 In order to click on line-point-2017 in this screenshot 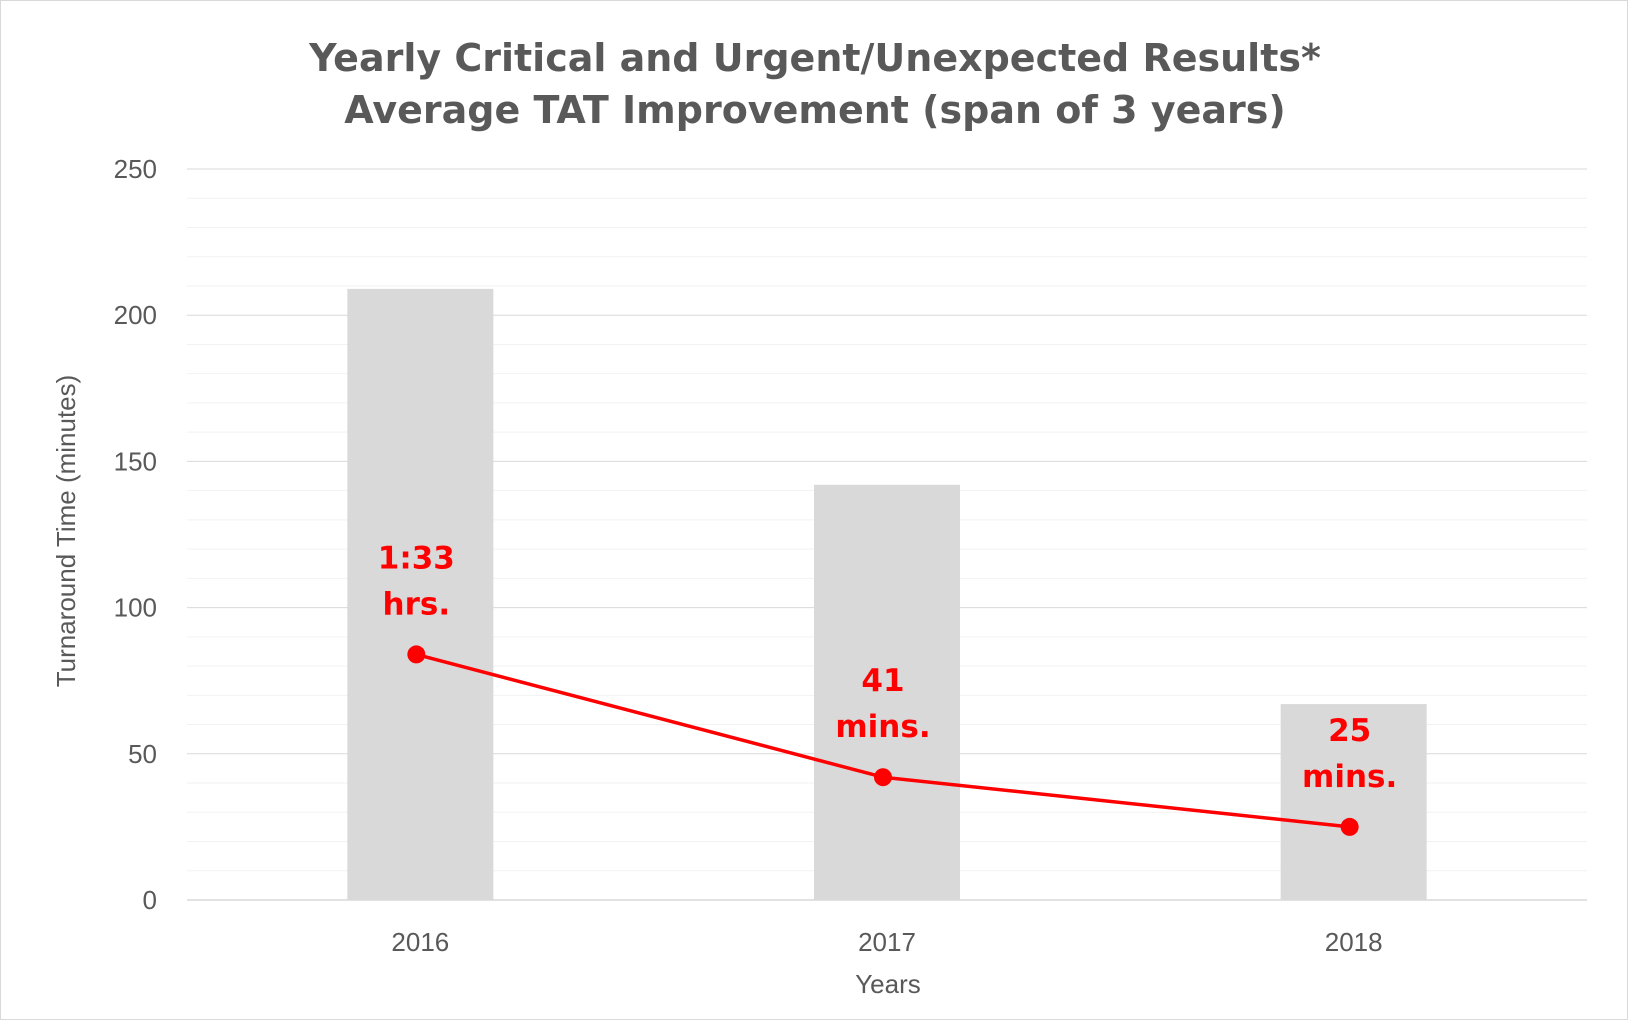, I will do `click(883, 777)`.